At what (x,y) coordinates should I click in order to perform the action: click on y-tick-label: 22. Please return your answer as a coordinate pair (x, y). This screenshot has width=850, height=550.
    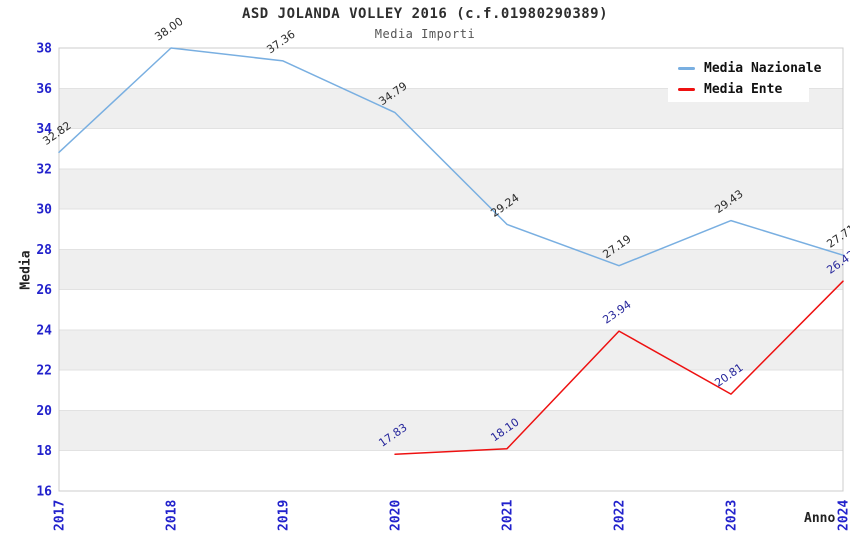
    Looking at the image, I should click on (44, 371).